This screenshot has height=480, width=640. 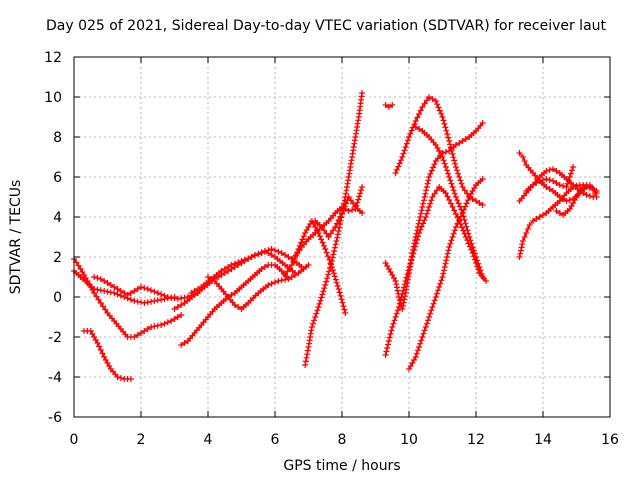 I want to click on y-tick-label: 10, so click(x=53, y=98).